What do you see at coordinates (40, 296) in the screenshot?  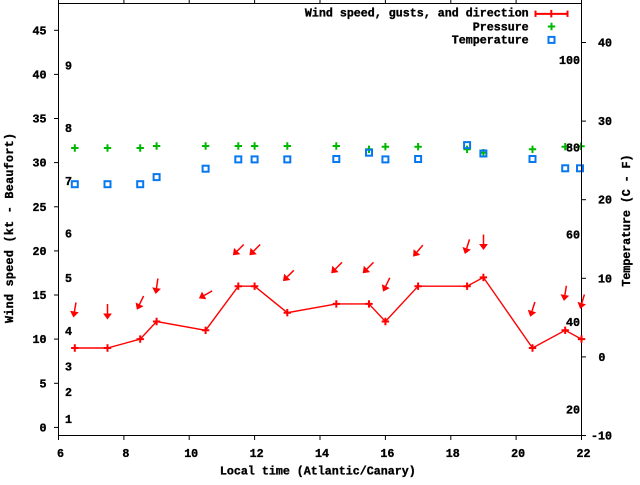 I see `svg-text: 15` at bounding box center [40, 296].